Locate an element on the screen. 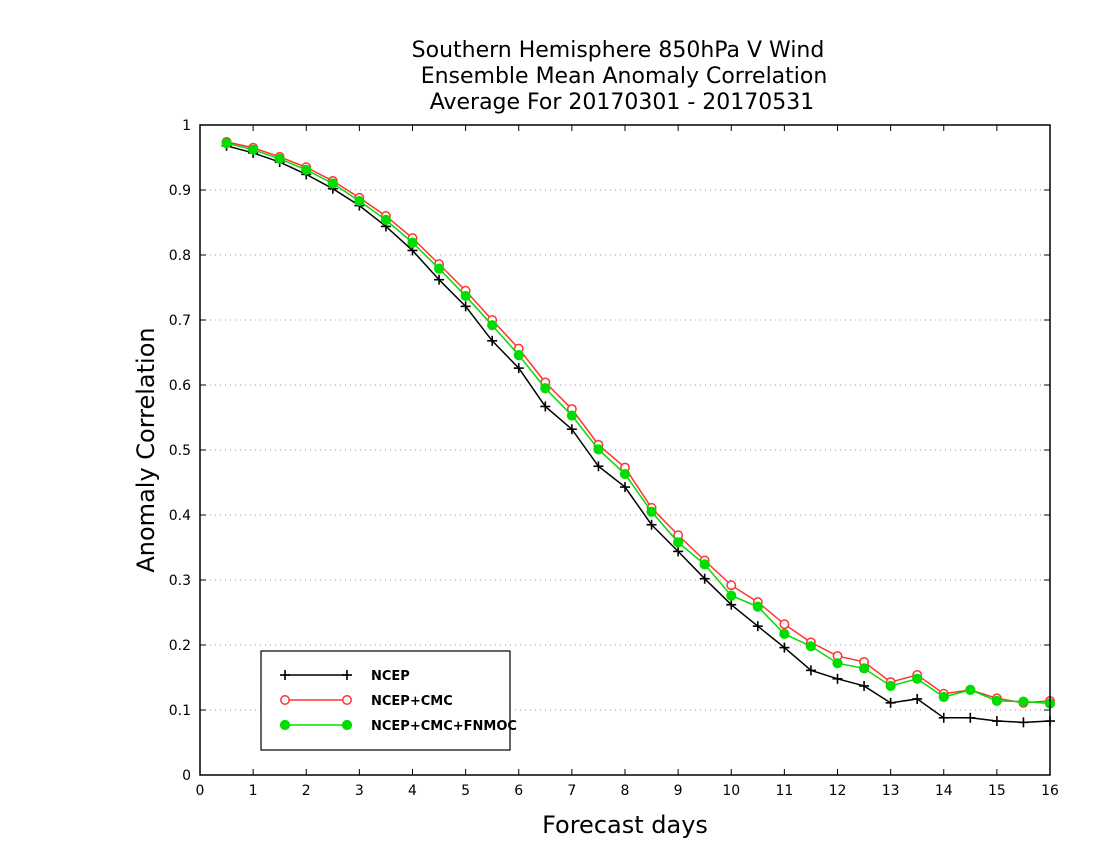 The width and height of the screenshot is (1100, 854). x-tick-label-11: 11 is located at coordinates (784, 791).